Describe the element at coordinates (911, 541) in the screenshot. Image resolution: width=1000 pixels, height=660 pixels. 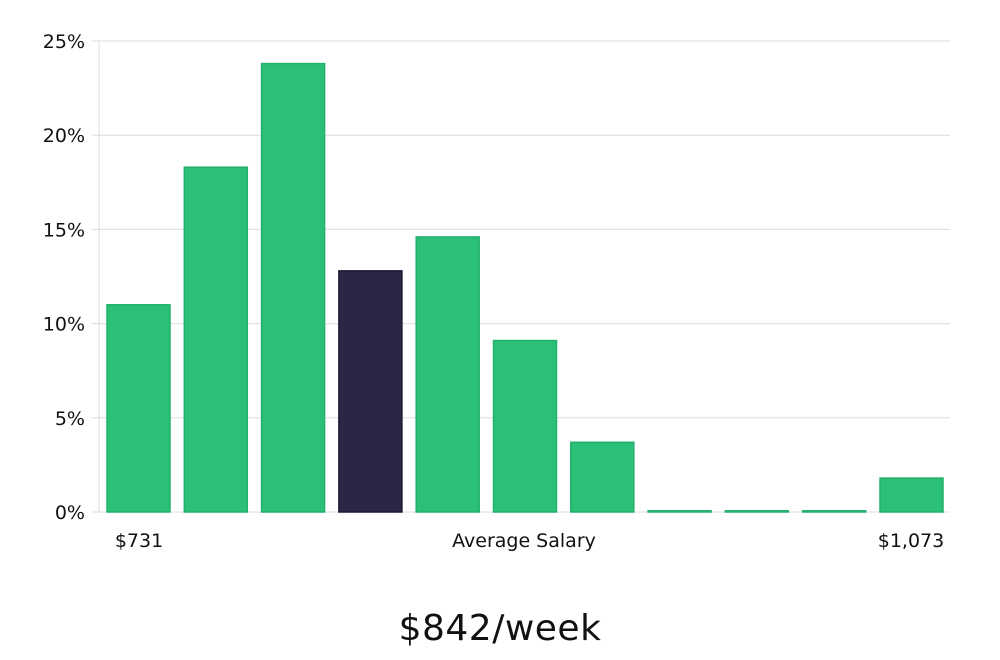
I see `x-label-max: $1,073` at that location.